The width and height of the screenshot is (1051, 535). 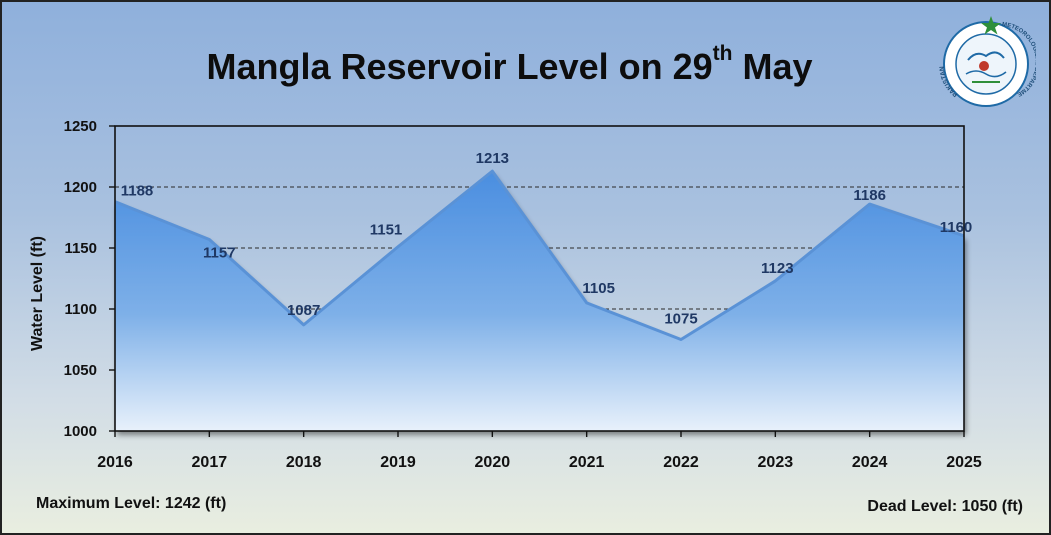 What do you see at coordinates (777, 268) in the screenshot?
I see `data-label: 1123` at bounding box center [777, 268].